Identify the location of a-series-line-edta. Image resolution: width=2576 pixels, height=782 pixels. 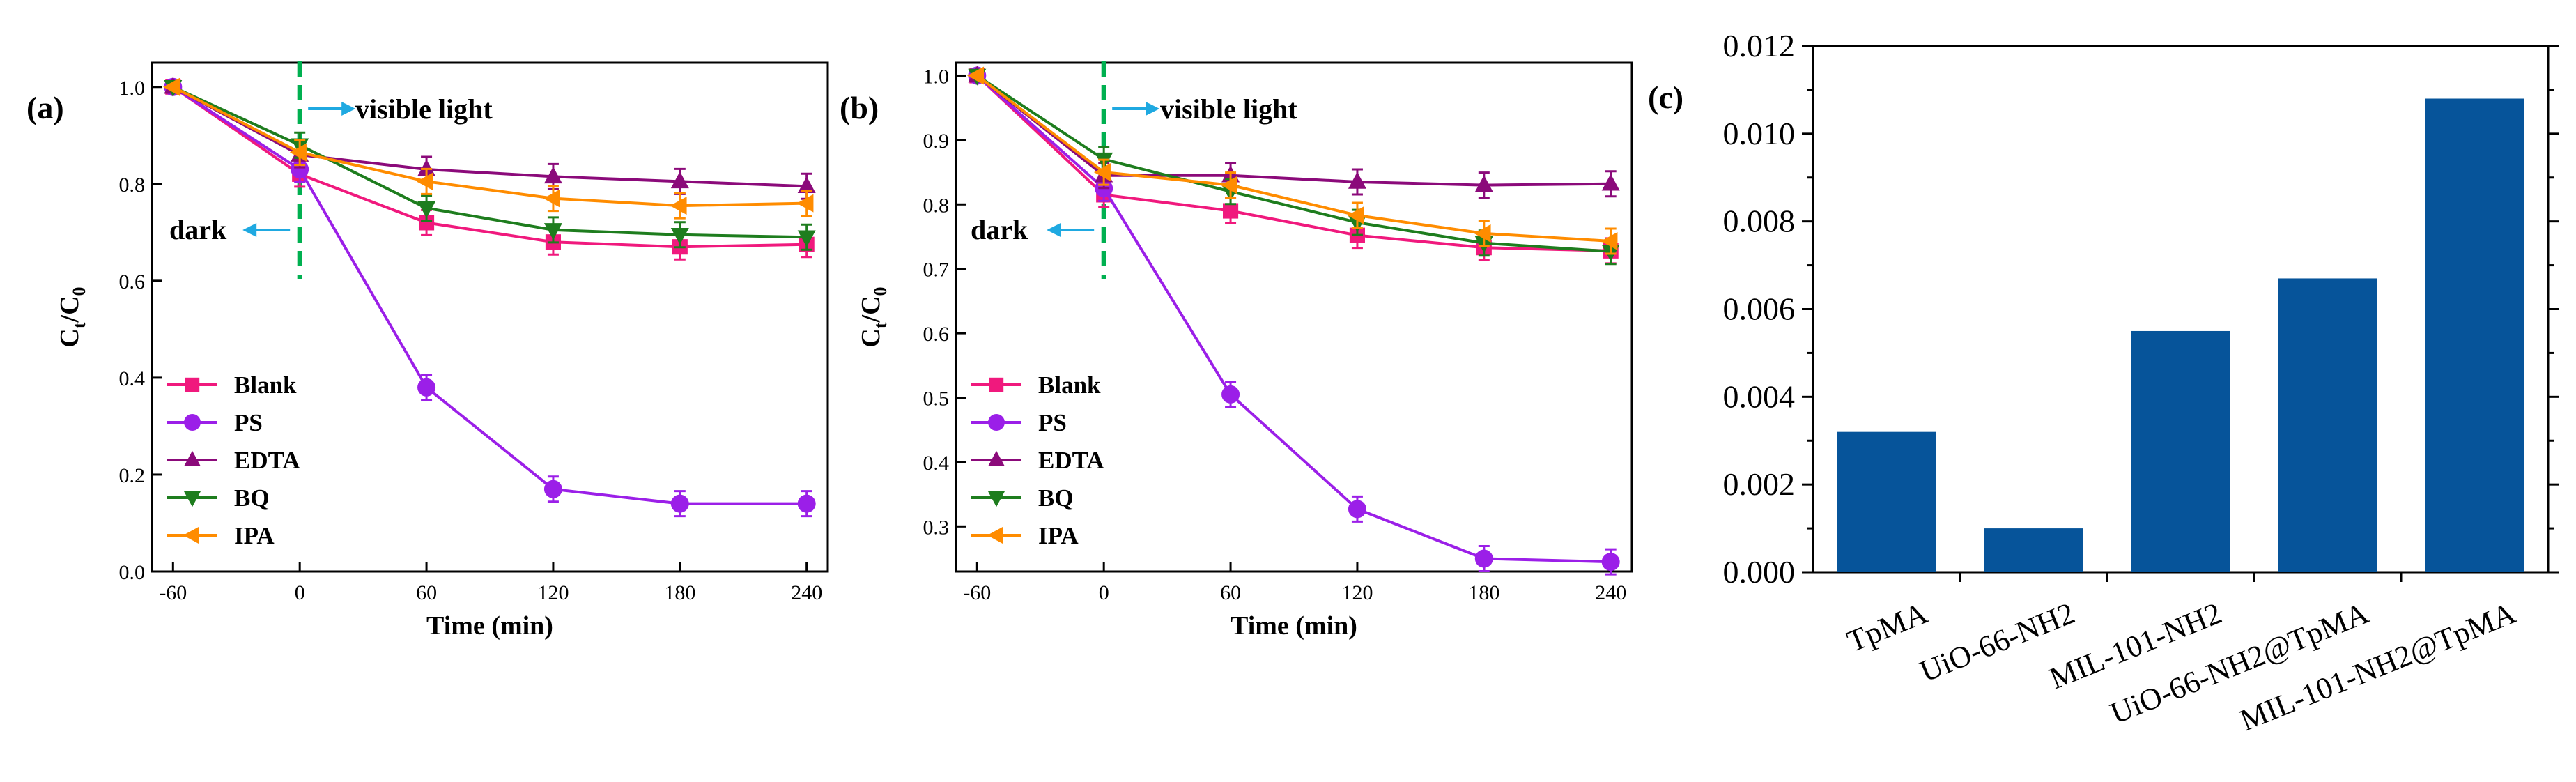
(489, 136).